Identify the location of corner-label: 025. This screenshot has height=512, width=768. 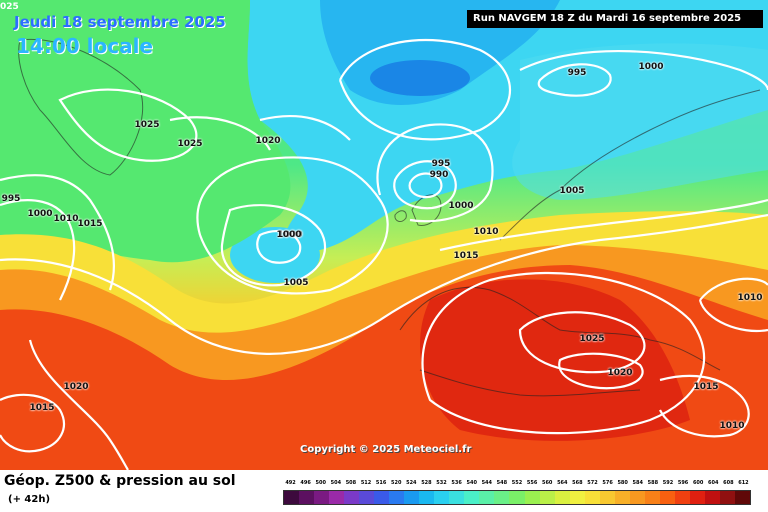
(9, 7).